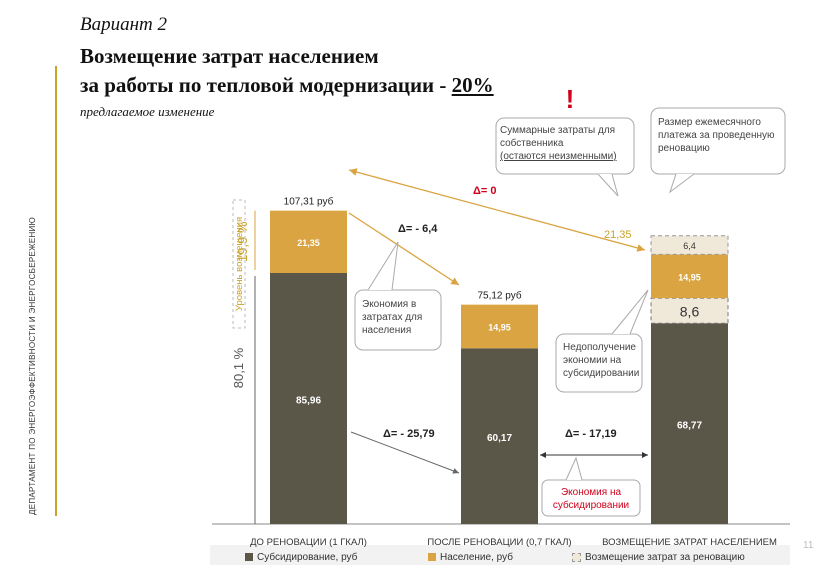 The image size is (840, 577). I want to click on callout-box-savings, so click(398, 320).